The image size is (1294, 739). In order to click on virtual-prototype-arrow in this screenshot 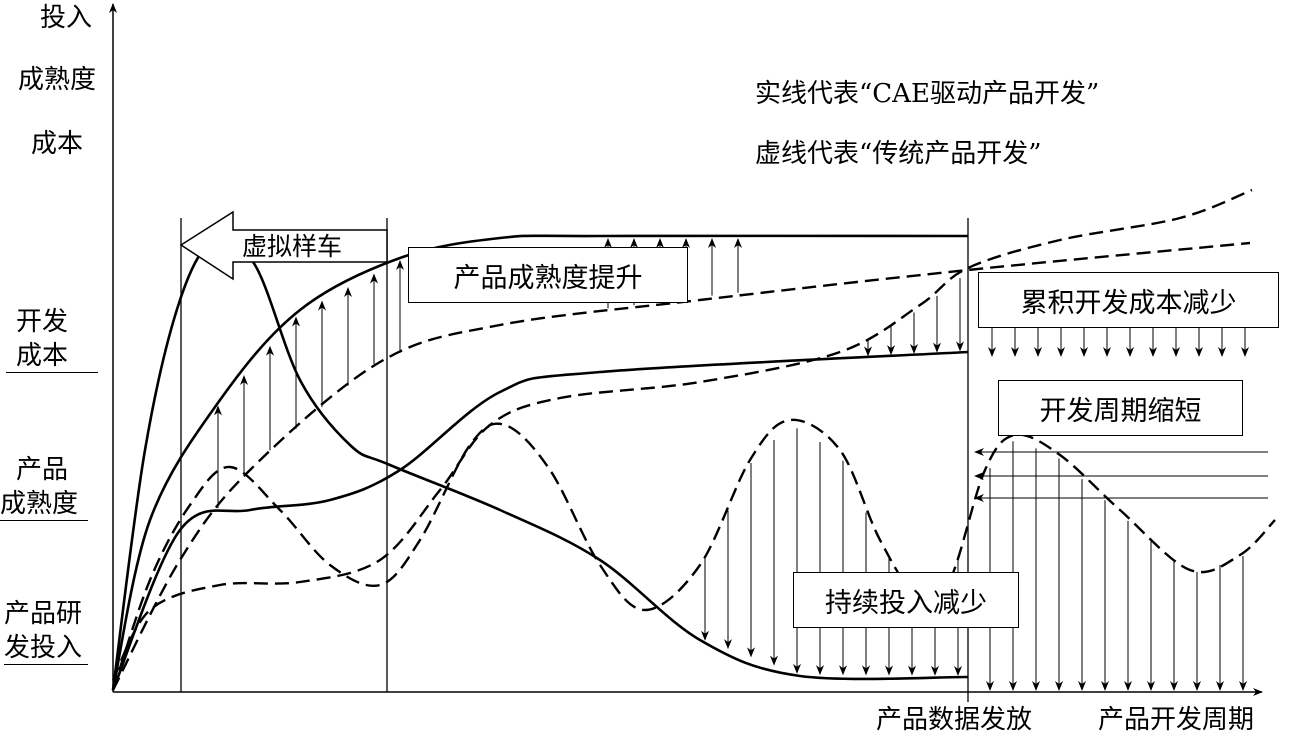, I will do `click(283, 245)`.